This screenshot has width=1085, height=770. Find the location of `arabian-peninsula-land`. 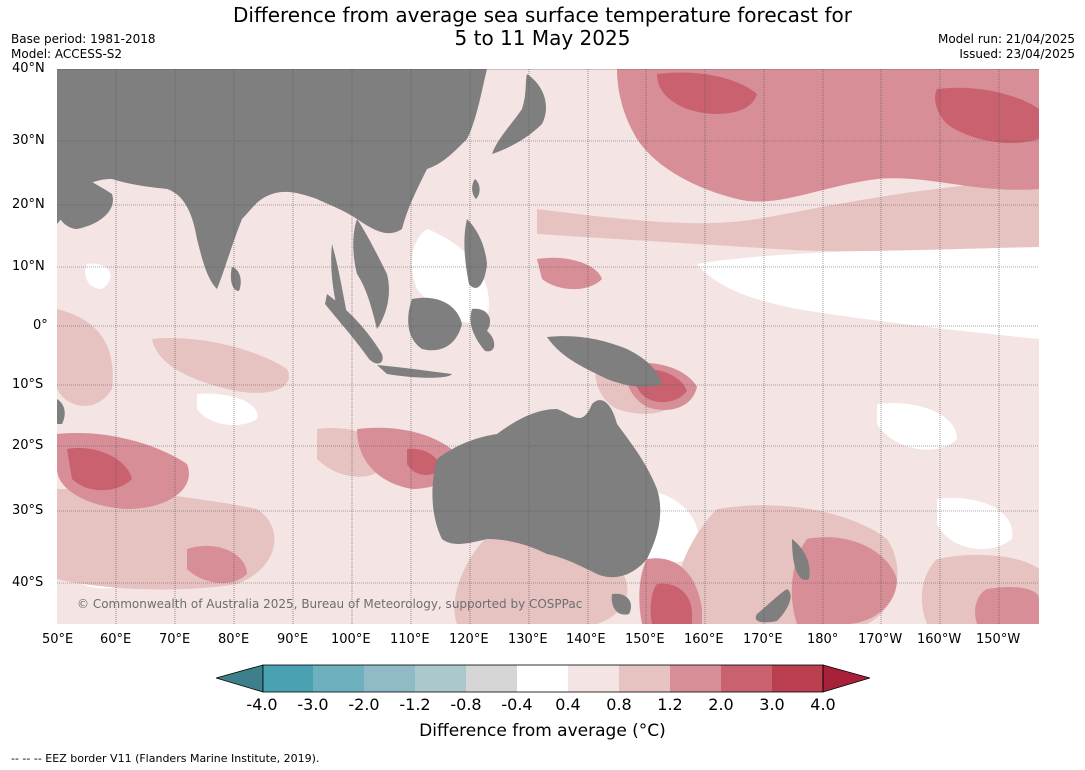

arabian-peninsula-land is located at coordinates (85, 196).